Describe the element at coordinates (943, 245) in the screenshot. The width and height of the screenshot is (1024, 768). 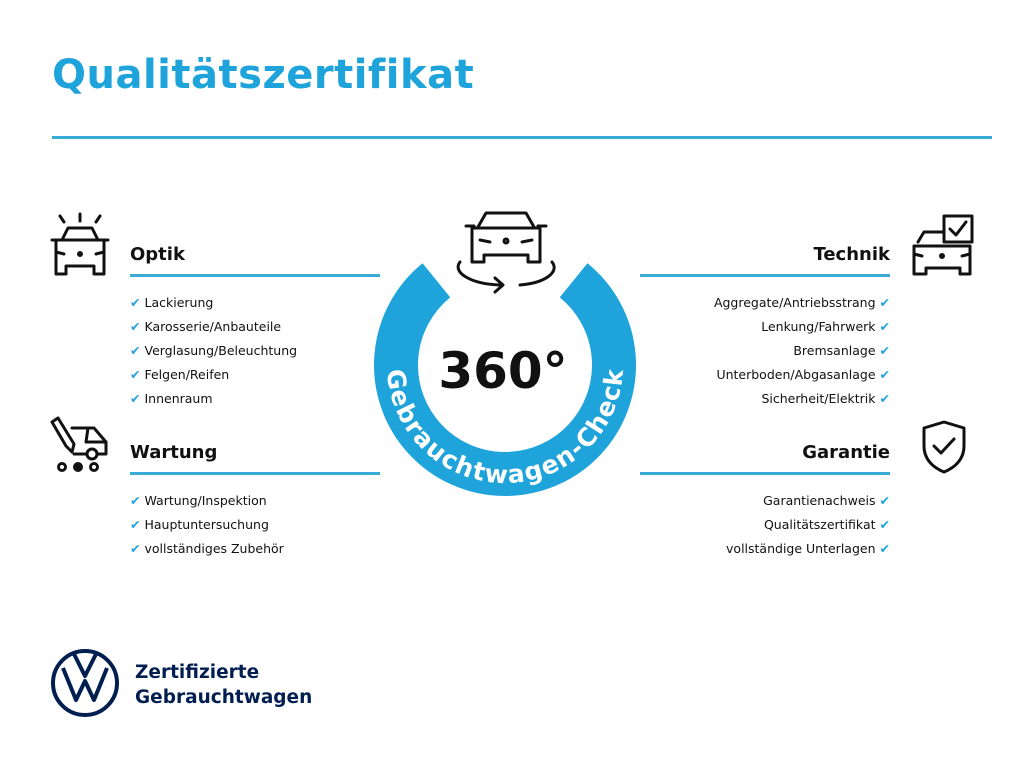
I see `car-checklist-icon` at that location.